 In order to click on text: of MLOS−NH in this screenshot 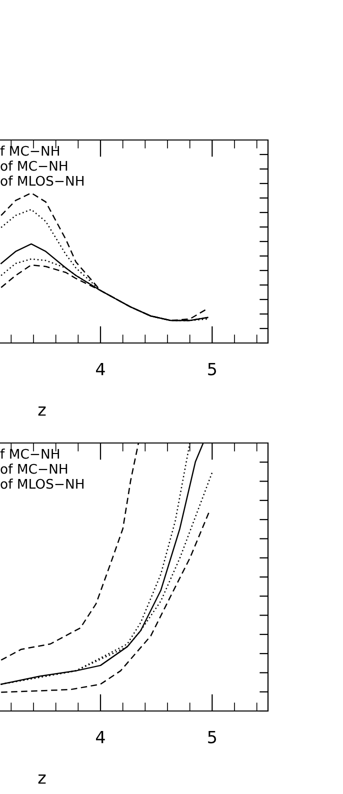, I will do `click(42, 181)`.